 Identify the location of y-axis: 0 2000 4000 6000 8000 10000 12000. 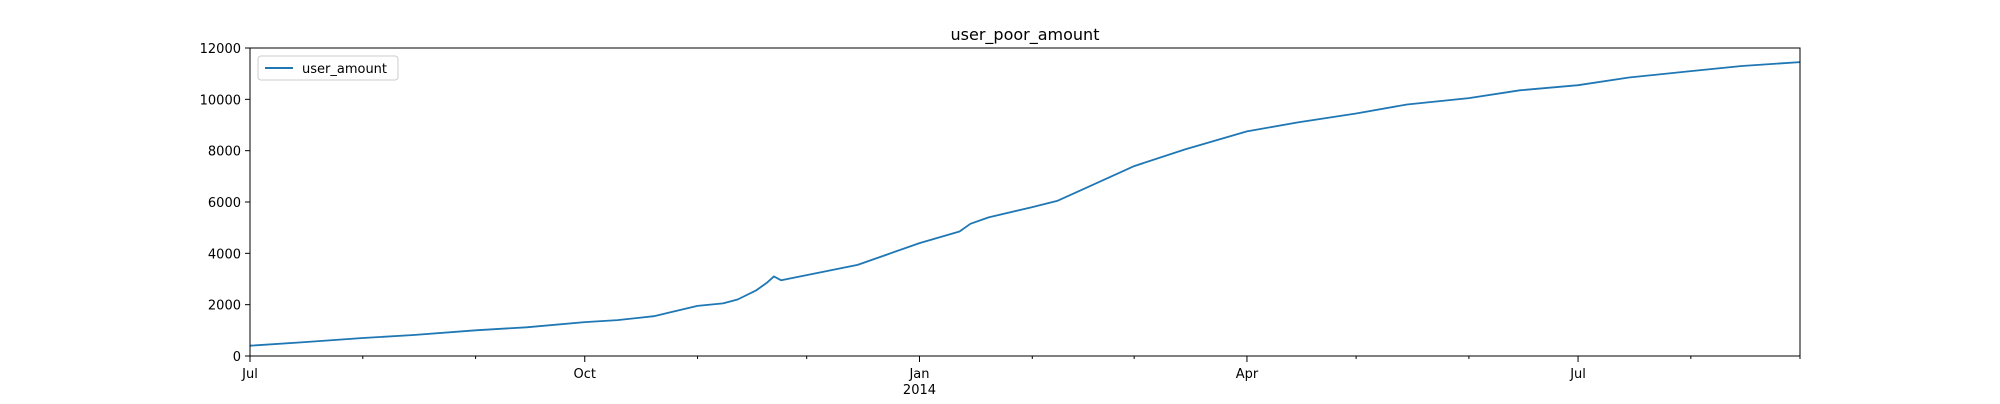
(225, 203).